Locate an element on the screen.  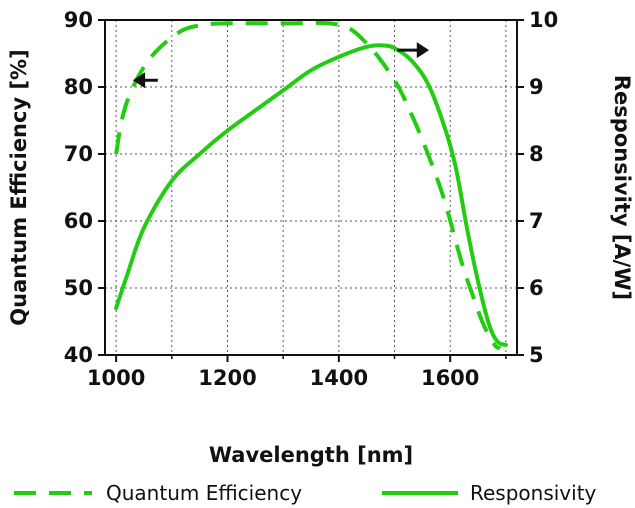
x-tick-label: 1400 is located at coordinates (339, 378).